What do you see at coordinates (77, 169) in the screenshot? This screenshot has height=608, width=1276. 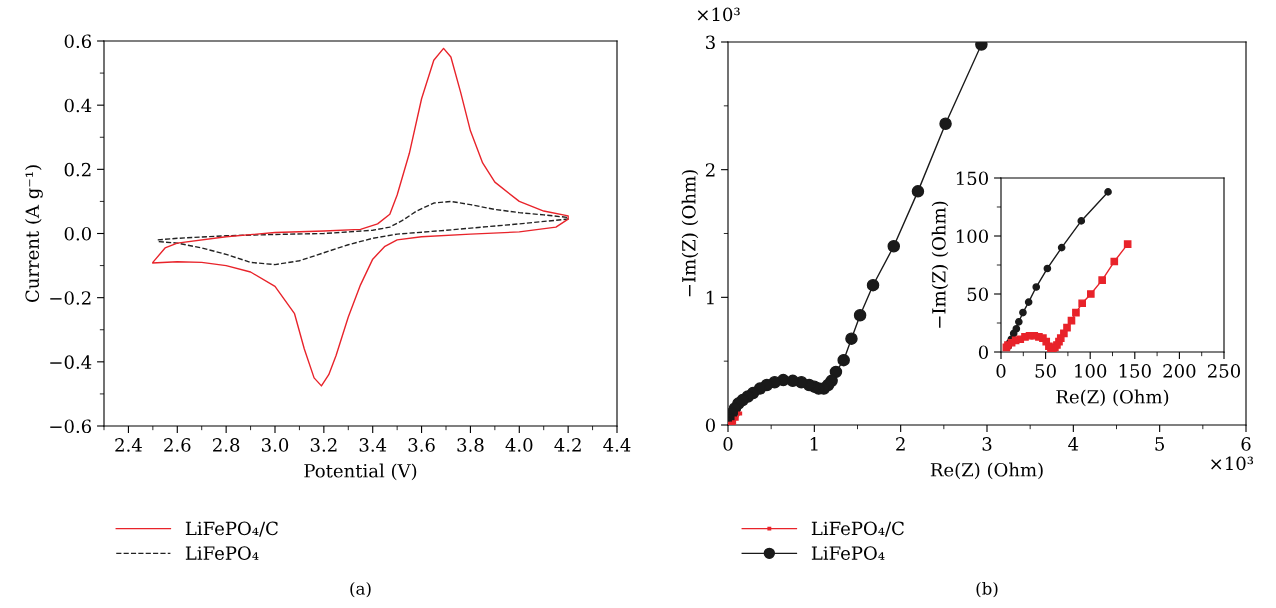 I see `y-tick-label: 0.2` at bounding box center [77, 169].